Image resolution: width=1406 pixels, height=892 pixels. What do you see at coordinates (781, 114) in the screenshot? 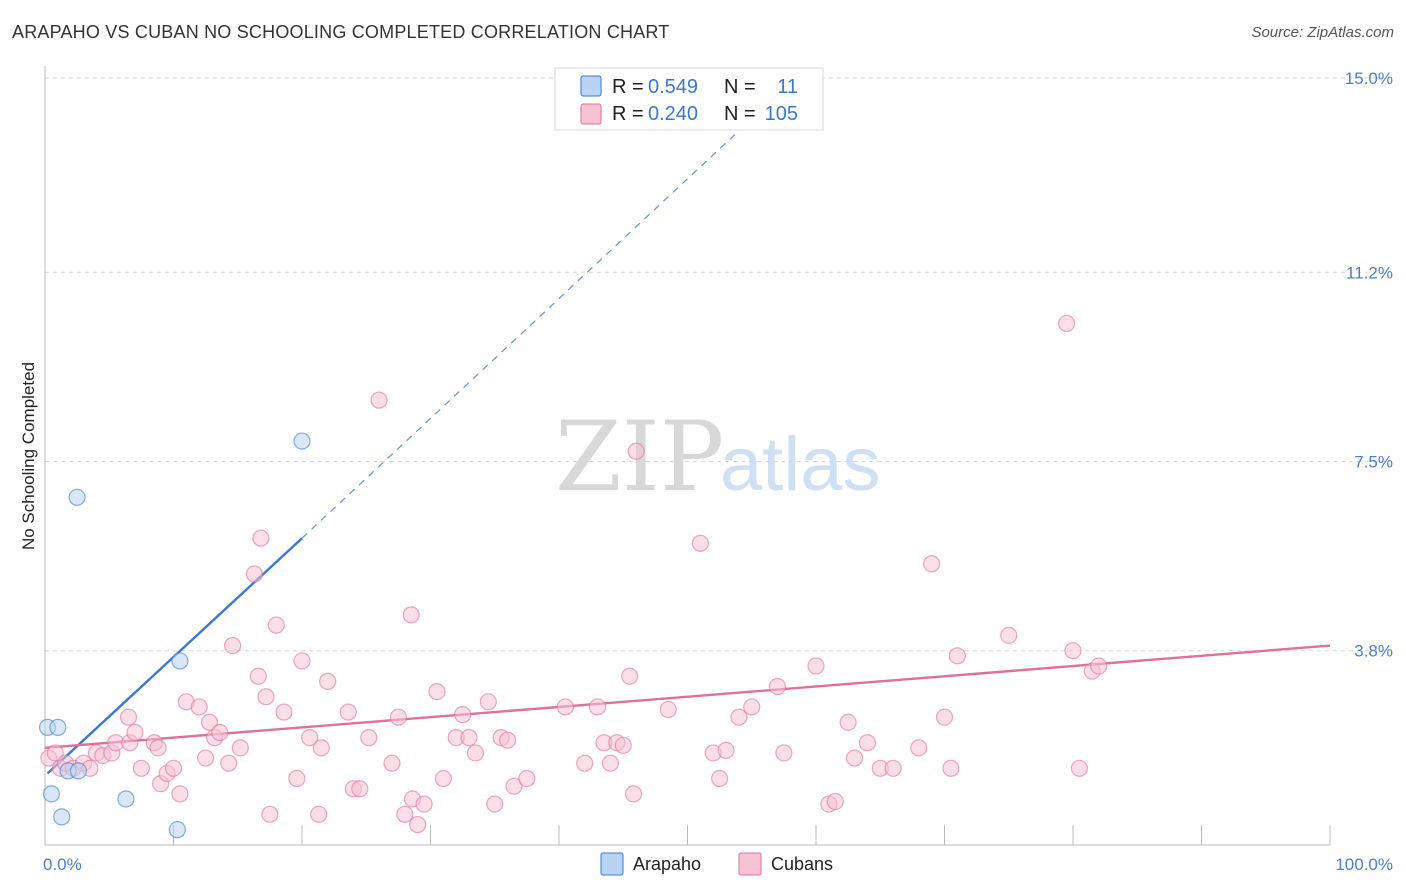
I see `legend-n-value-cubans: 105` at bounding box center [781, 114].